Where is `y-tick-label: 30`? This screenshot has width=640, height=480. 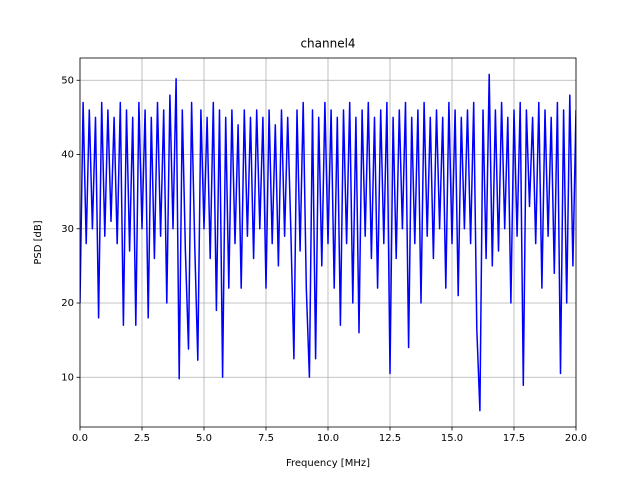
y-tick-label: 30 is located at coordinates (67, 229).